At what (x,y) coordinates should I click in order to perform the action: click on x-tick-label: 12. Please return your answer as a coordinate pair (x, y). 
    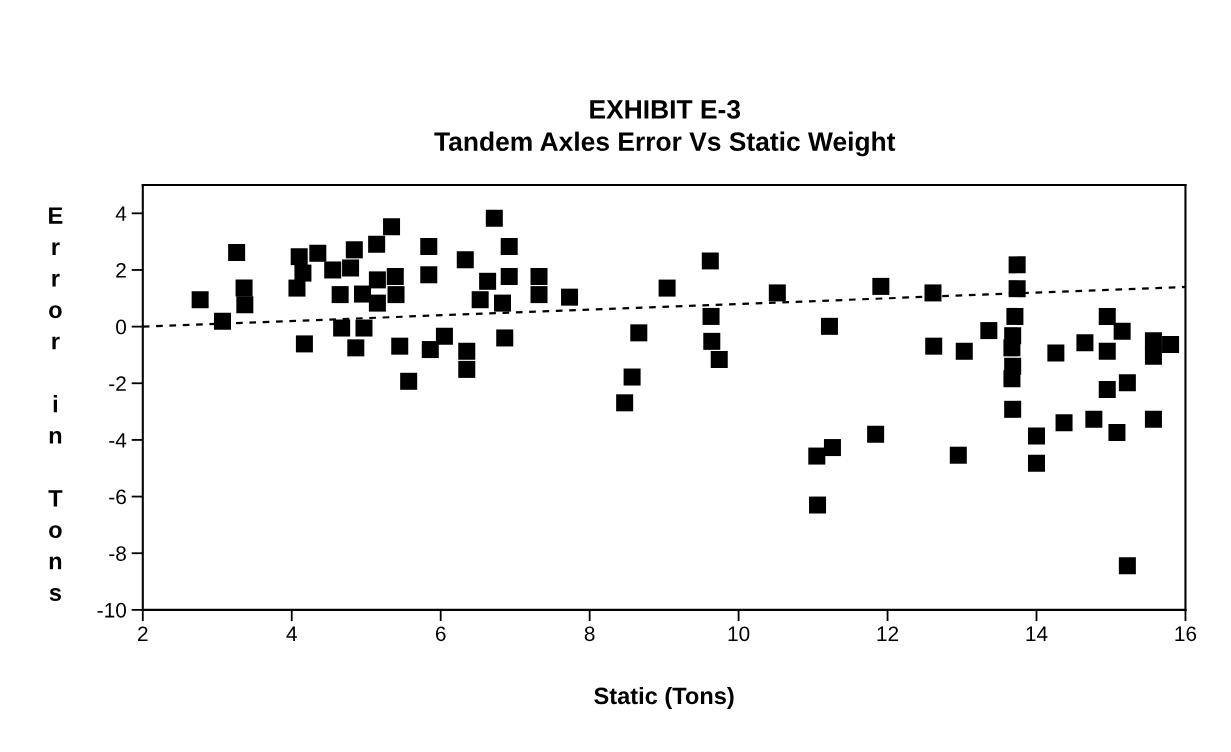
    Looking at the image, I should click on (888, 633).